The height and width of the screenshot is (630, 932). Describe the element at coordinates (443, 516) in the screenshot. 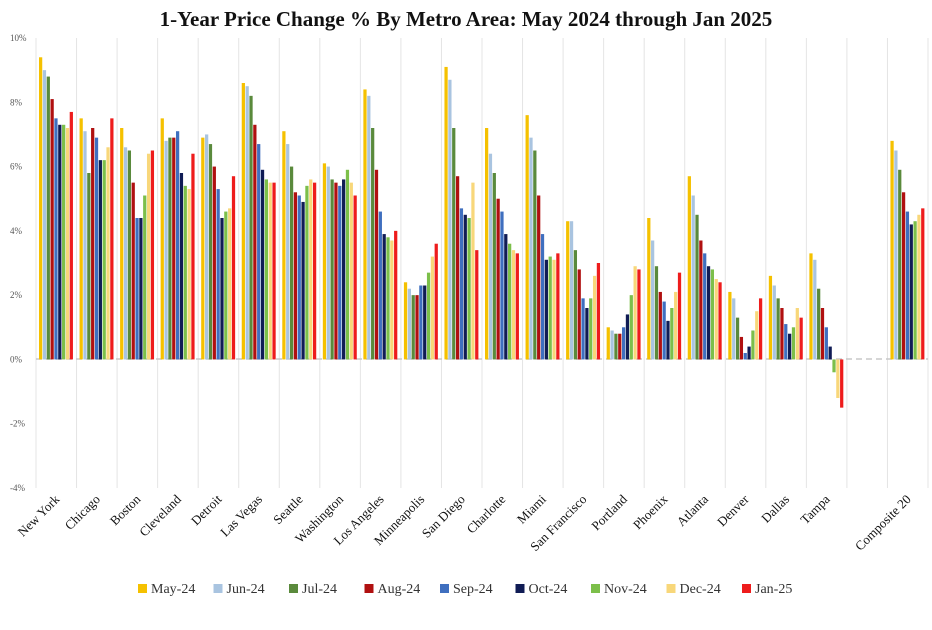

I see `x-tick-label: San Diego` at that location.